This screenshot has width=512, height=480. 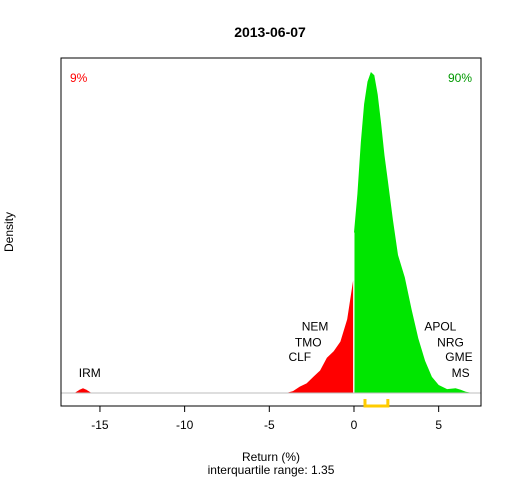 I want to click on iqr-mark, so click(x=376, y=403).